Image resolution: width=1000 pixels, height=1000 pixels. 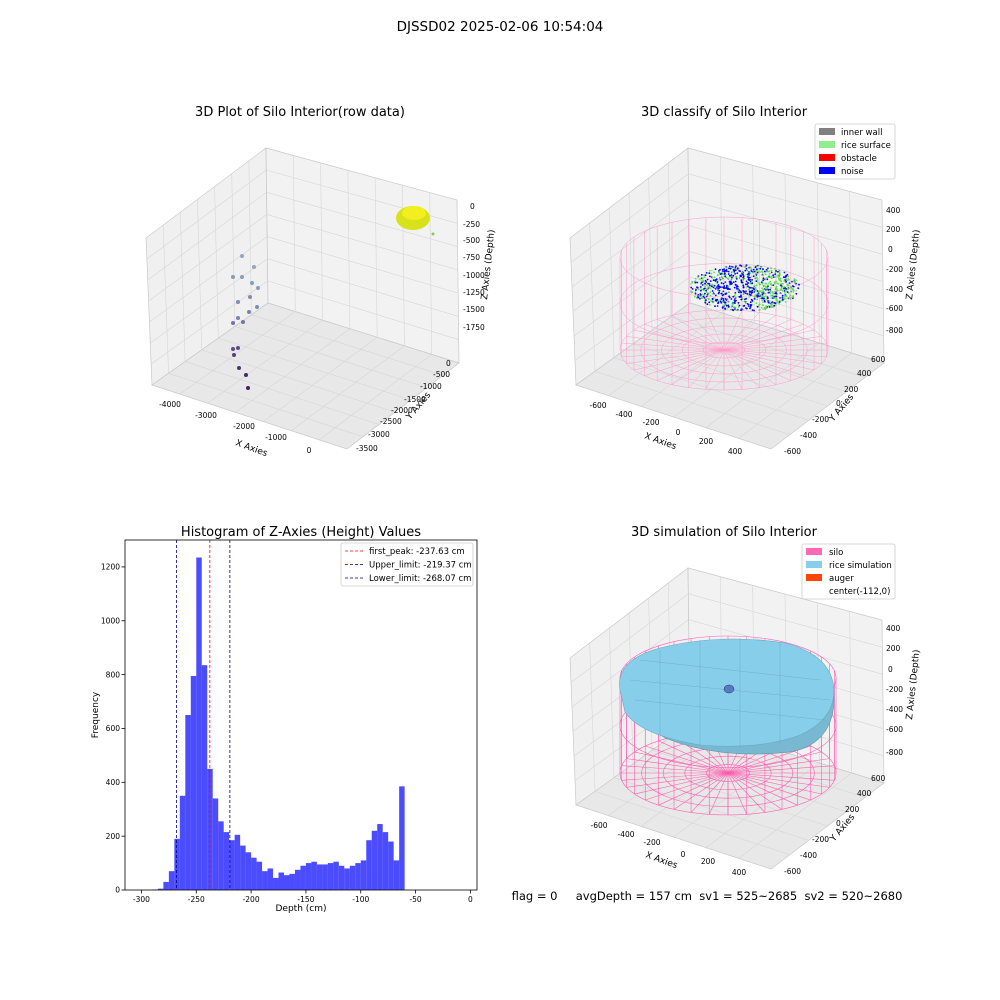 I want to click on histogram-ytick-label: 600, so click(x=113, y=728).